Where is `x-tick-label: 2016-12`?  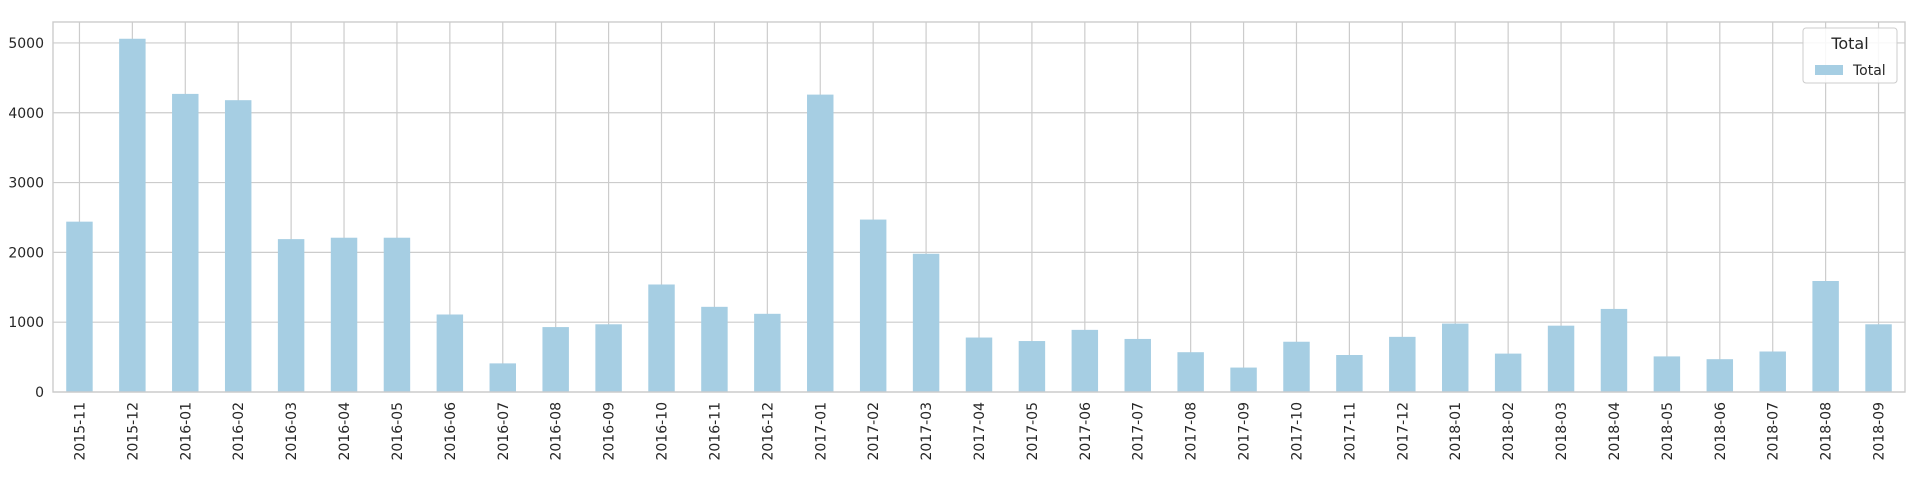
x-tick-label: 2016-12 is located at coordinates (768, 431).